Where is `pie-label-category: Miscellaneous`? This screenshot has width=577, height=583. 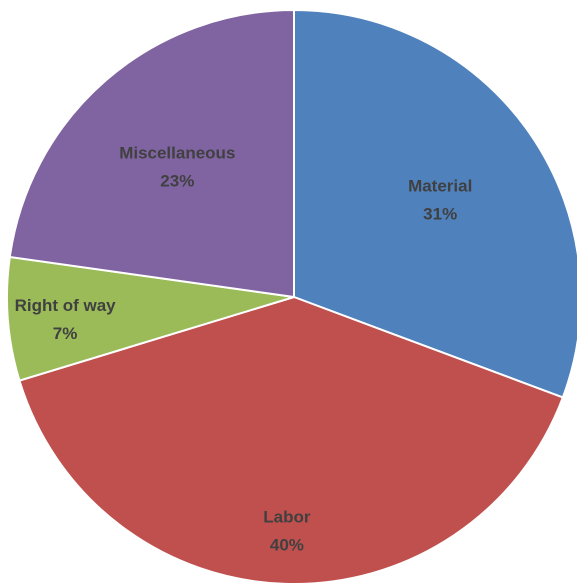
pie-label-category: Miscellaneous is located at coordinates (177, 153).